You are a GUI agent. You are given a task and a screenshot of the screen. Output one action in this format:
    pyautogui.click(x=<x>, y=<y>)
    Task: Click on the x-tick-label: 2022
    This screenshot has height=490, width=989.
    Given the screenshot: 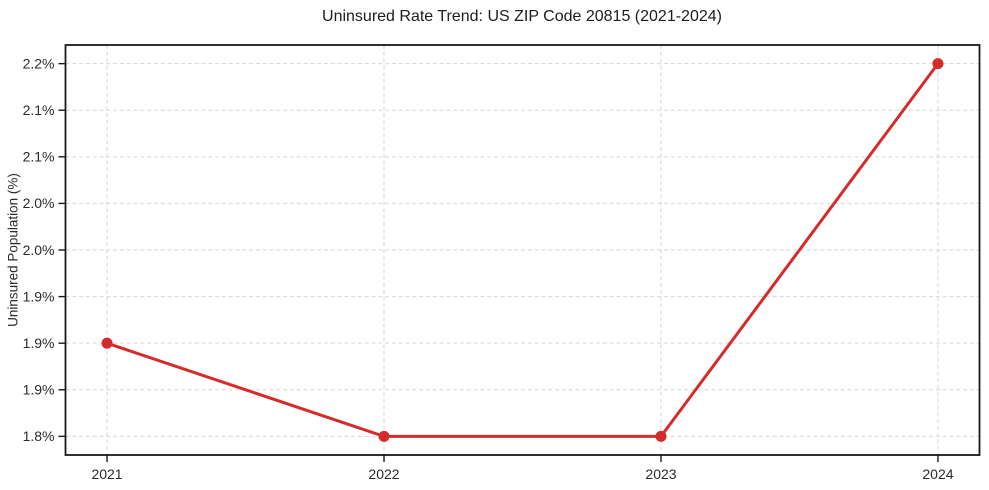 What is the action you would take?
    pyautogui.click(x=383, y=474)
    